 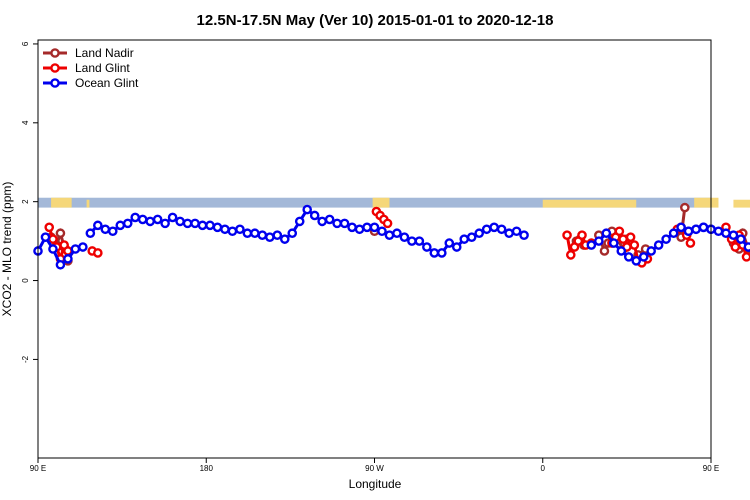 I want to click on y-tick-label: 4, so click(x=25, y=122).